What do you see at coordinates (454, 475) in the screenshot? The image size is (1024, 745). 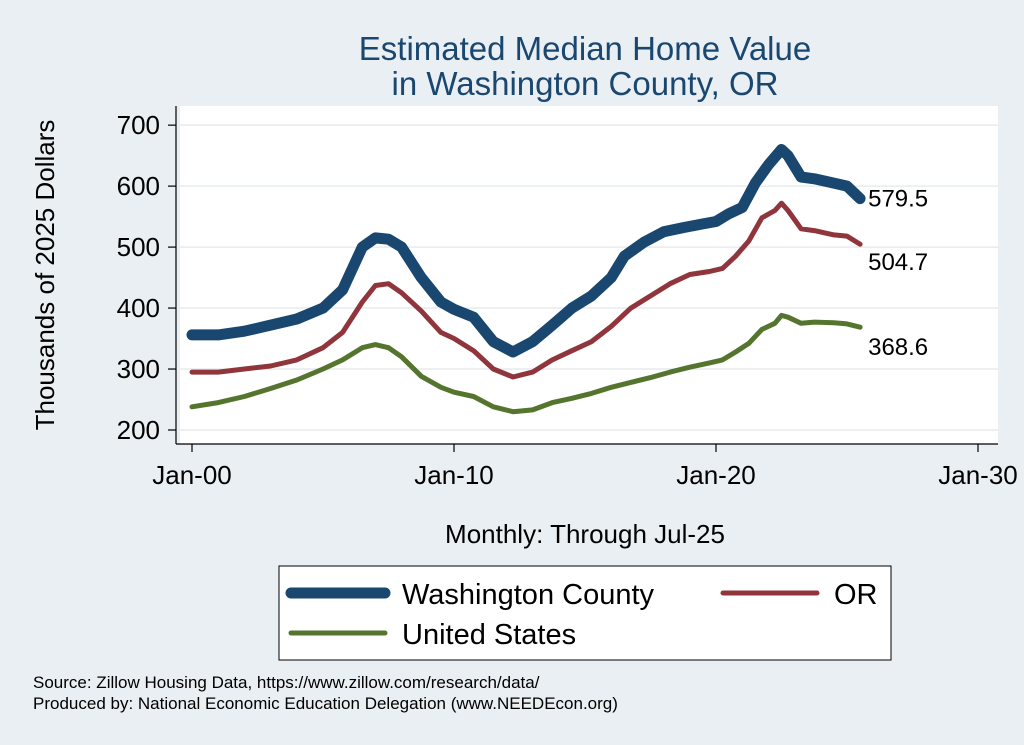 I see `x-tick-label-Jan-10: Jan-10` at bounding box center [454, 475].